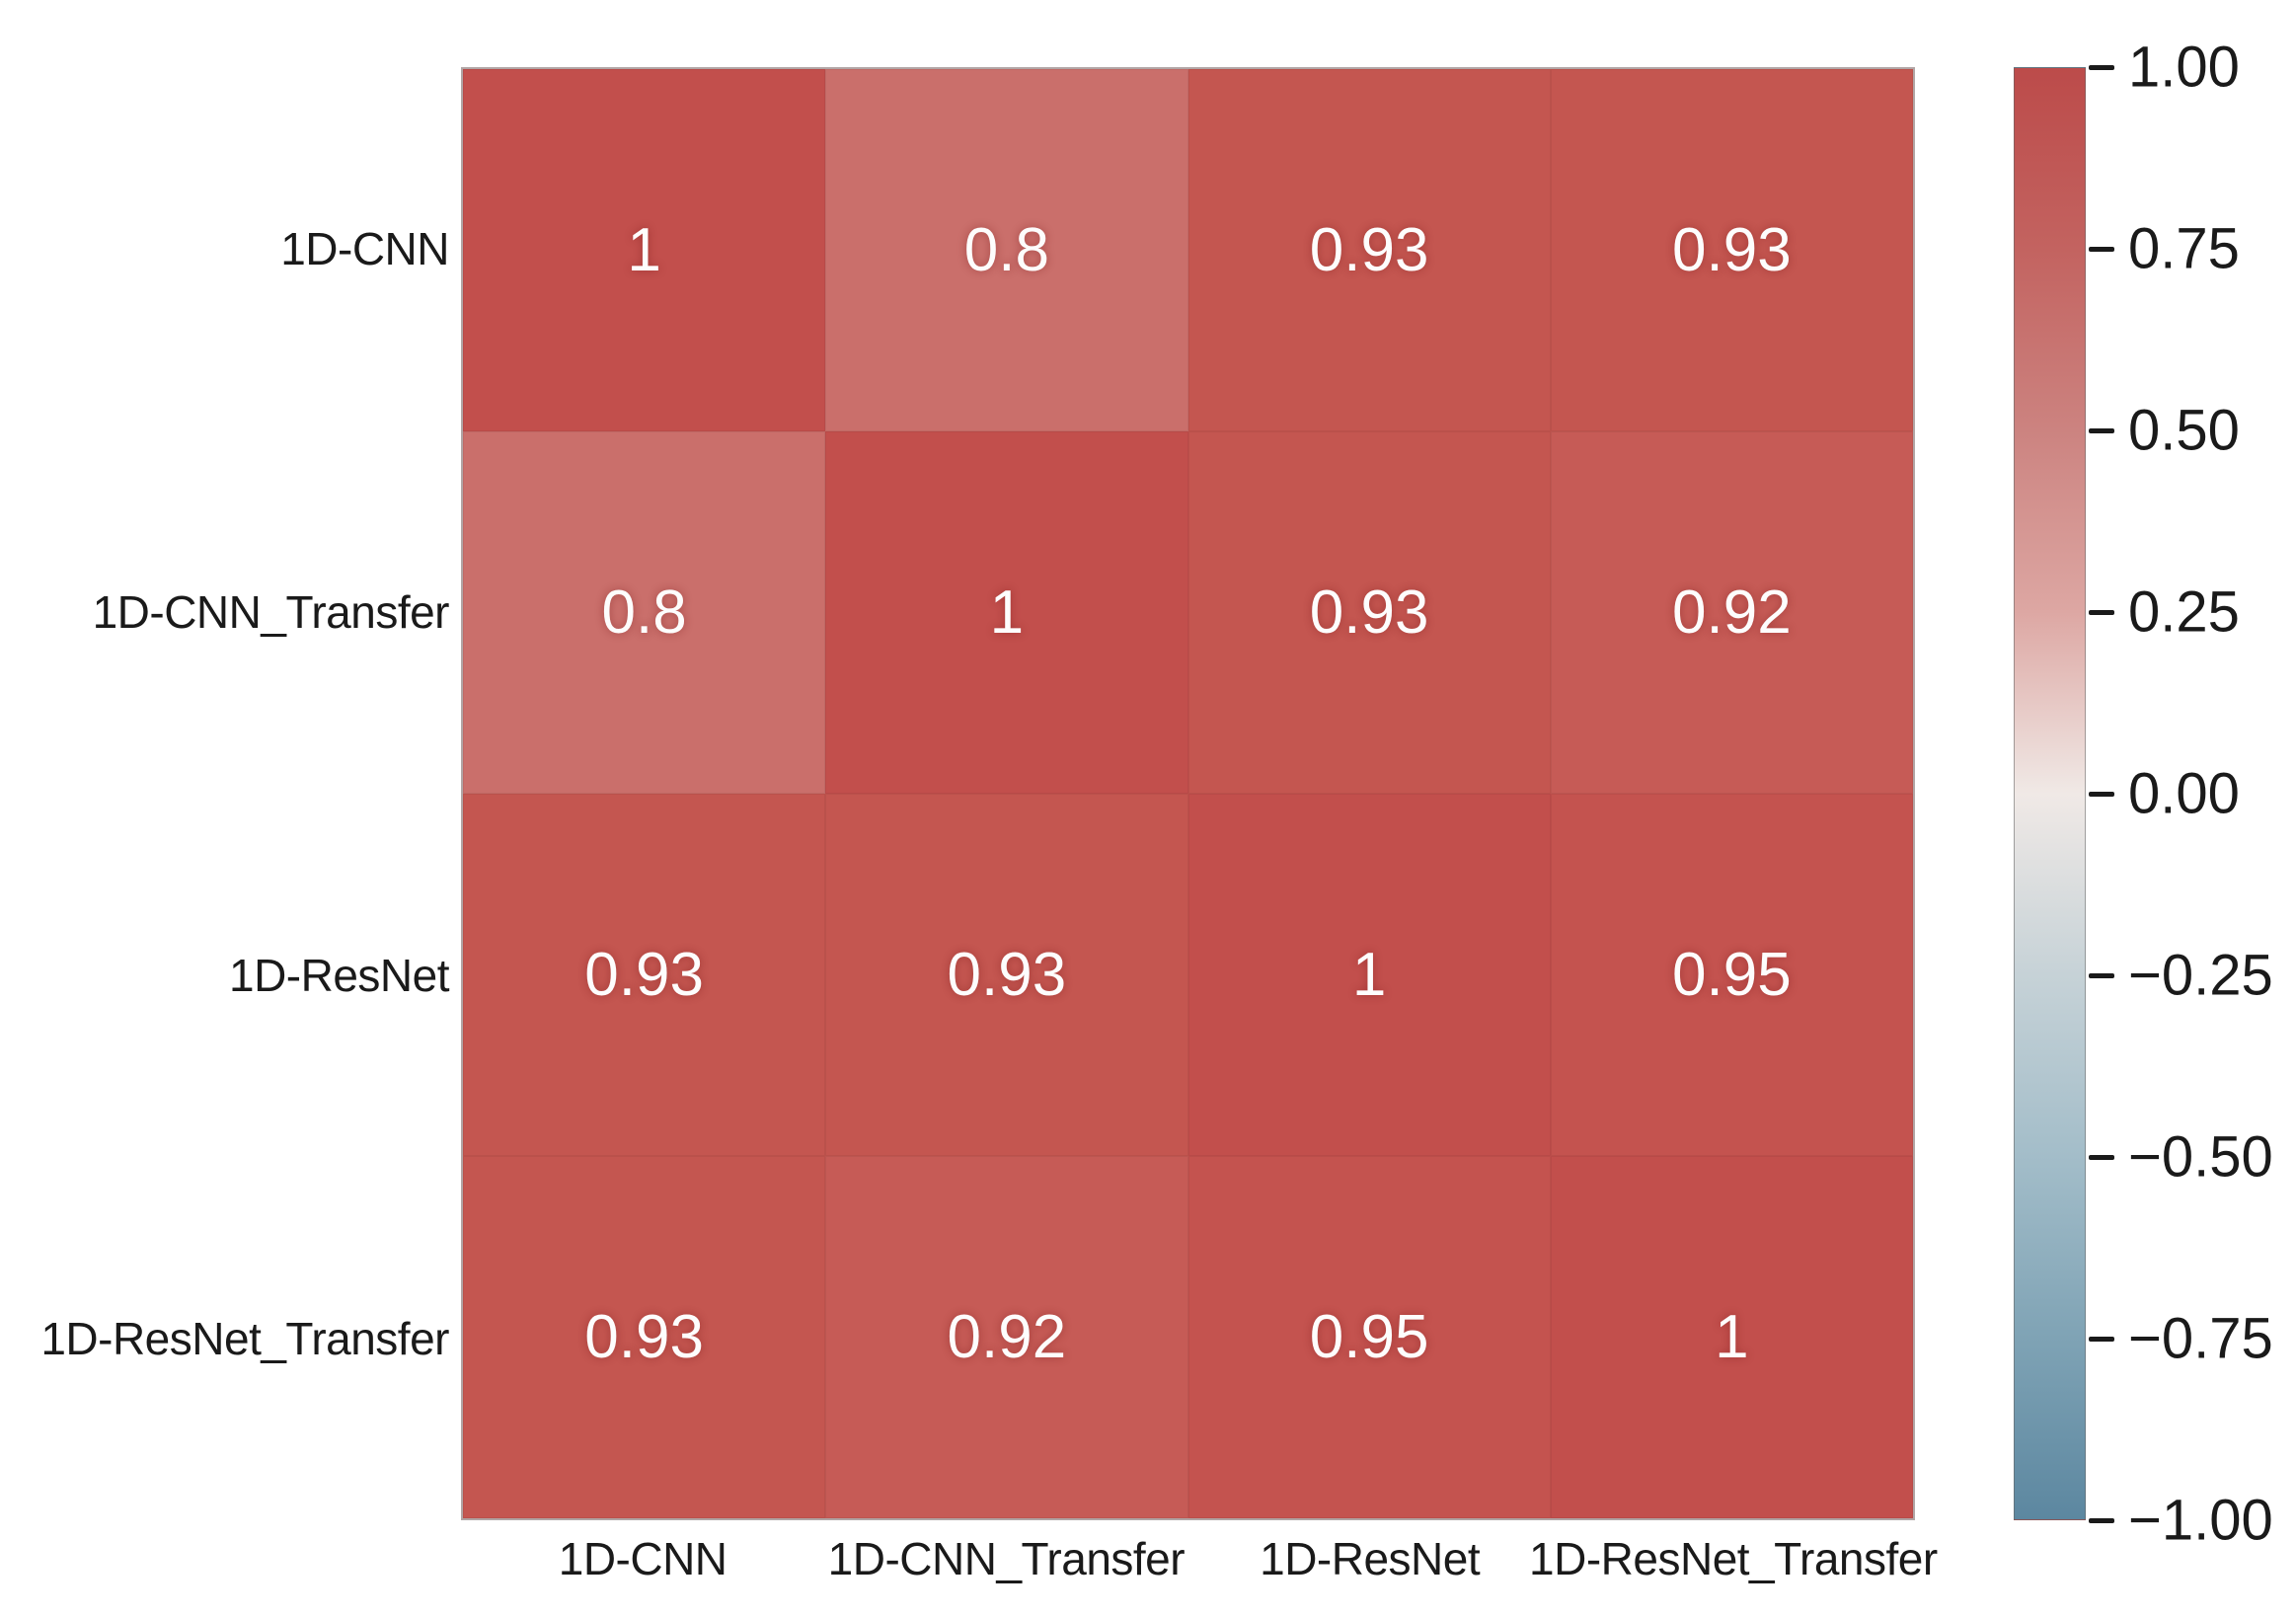  Describe the element at coordinates (642, 1558) in the screenshot. I see `x-tick-label: 1D-CNN` at that location.